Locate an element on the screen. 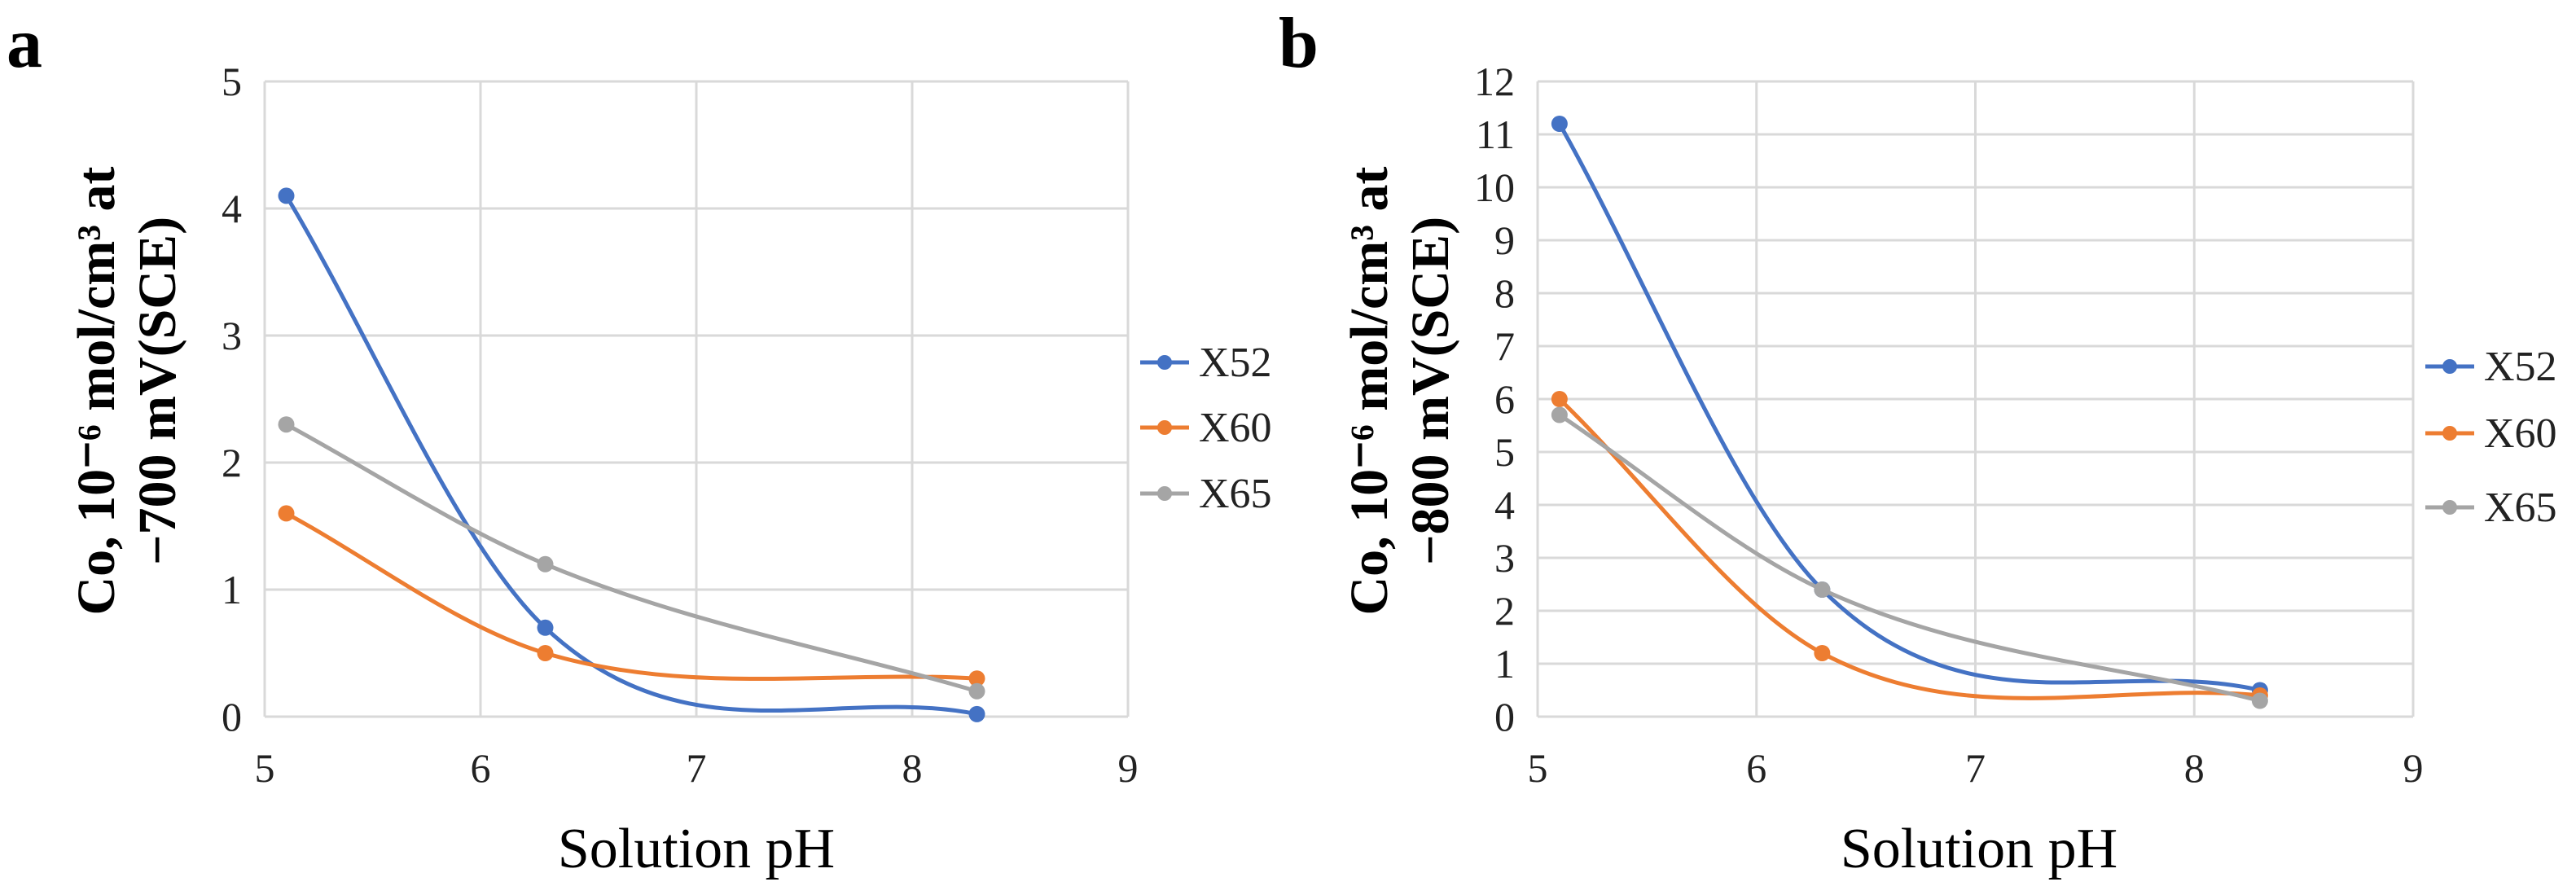 This screenshot has width=2576, height=895. y-tick-label: 7 is located at coordinates (1504, 346).